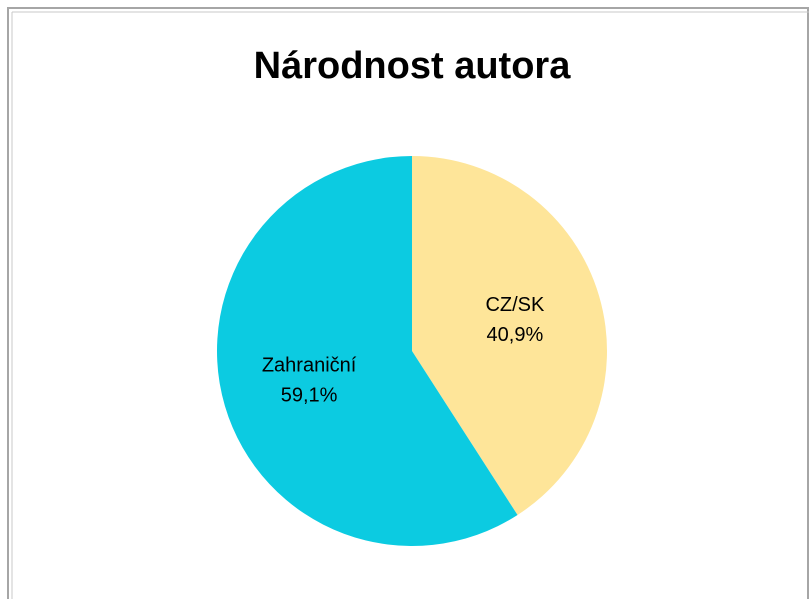  I want to click on slice-value-label: 59,1%, so click(309, 396).